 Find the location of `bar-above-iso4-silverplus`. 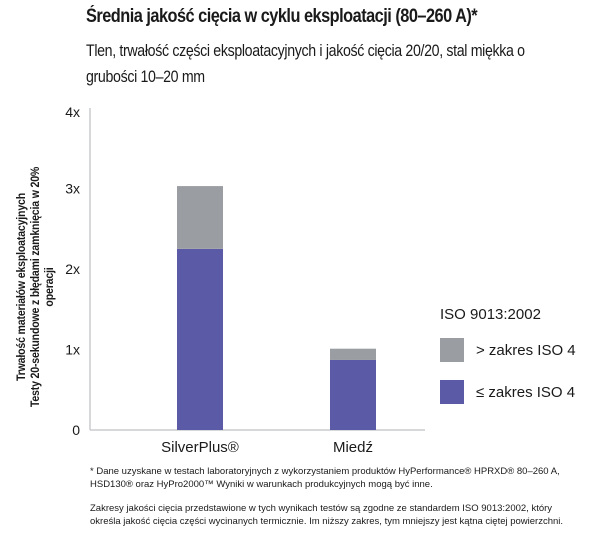

bar-above-iso4-silverplus is located at coordinates (200, 217).